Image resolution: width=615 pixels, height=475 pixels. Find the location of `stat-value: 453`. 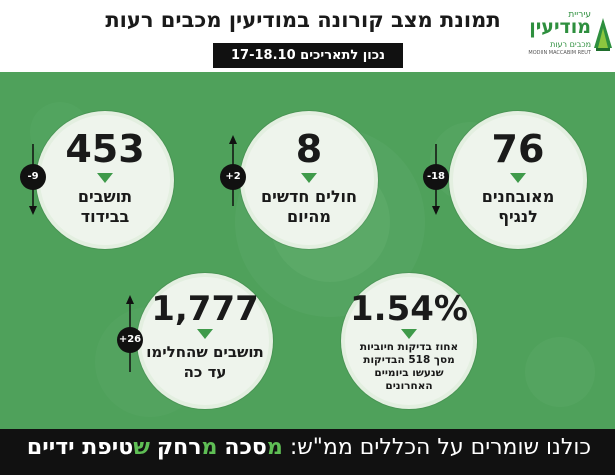

stat-value: 453 is located at coordinates (105, 149).